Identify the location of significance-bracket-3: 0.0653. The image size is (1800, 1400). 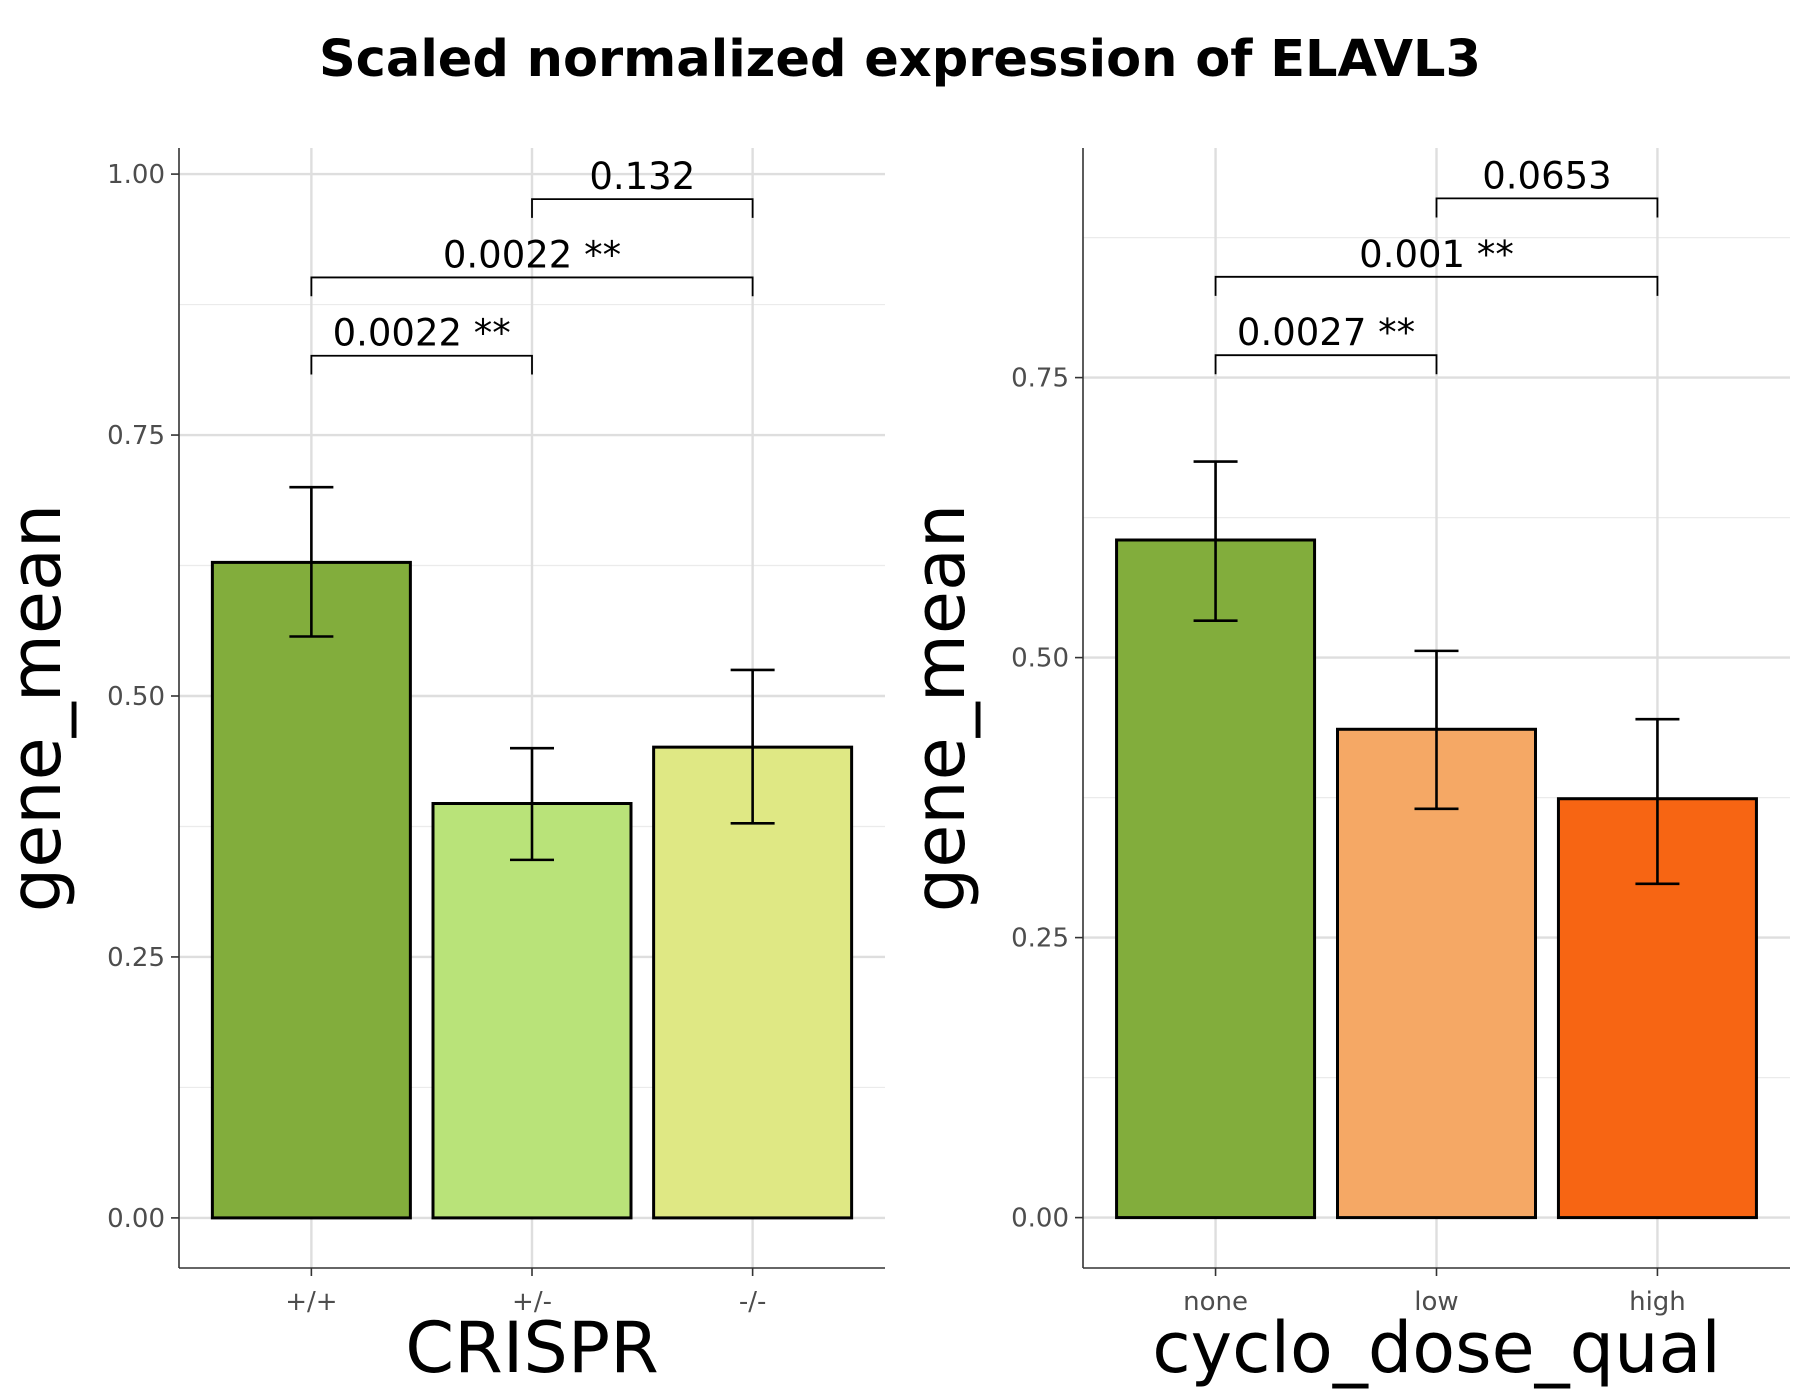
(1547, 186).